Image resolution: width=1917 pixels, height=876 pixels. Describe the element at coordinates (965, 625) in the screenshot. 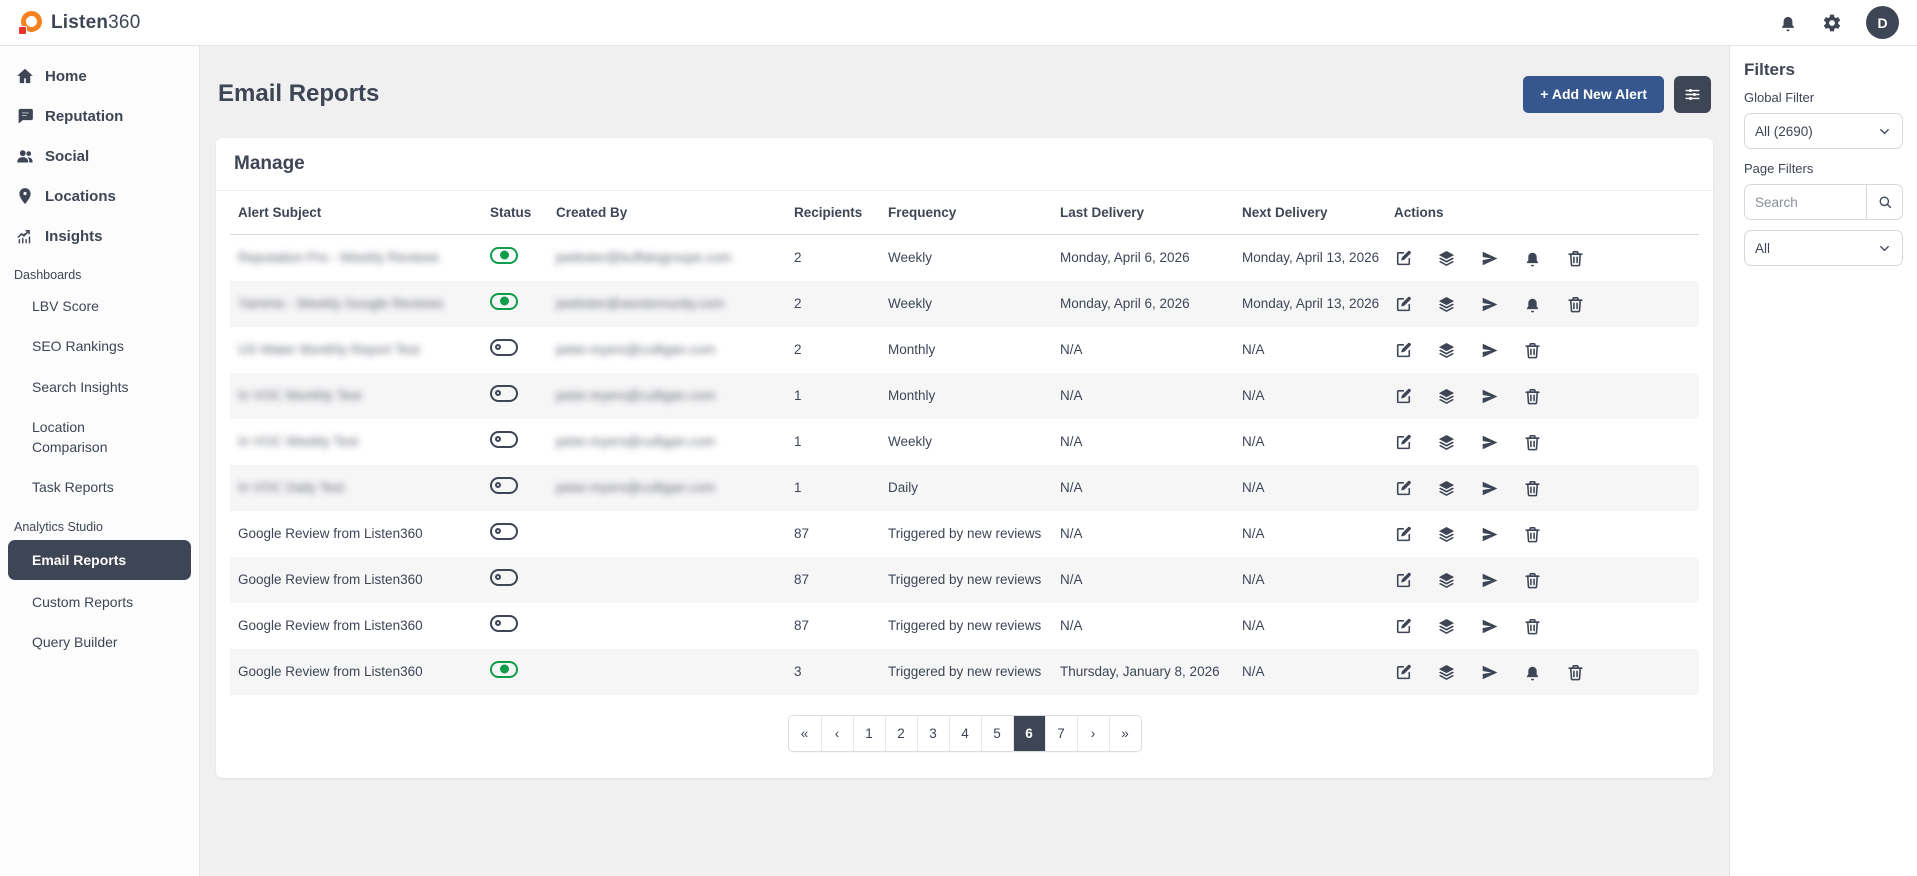

I see `frequency: Triggered by new reviews` at that location.